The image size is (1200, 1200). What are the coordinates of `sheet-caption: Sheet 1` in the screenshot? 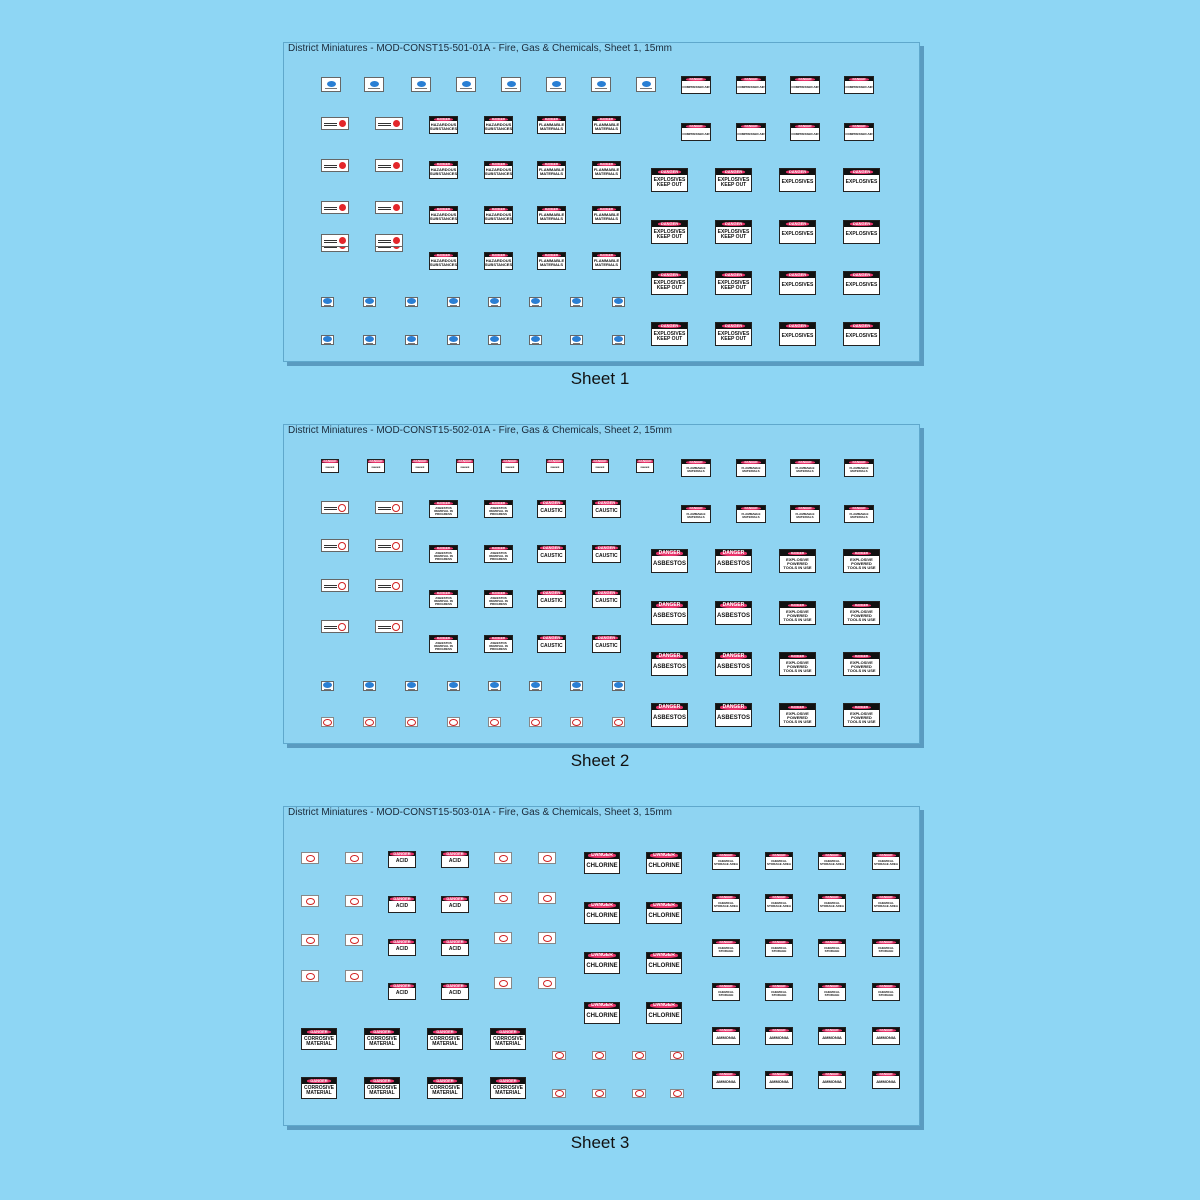 It's located at (600, 378).